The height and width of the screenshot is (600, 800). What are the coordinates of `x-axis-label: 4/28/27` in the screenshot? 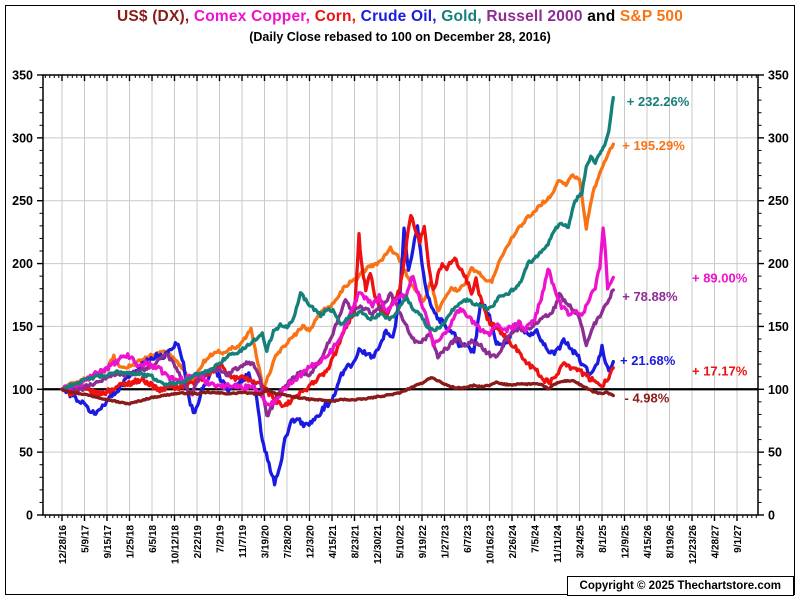 It's located at (716, 542).